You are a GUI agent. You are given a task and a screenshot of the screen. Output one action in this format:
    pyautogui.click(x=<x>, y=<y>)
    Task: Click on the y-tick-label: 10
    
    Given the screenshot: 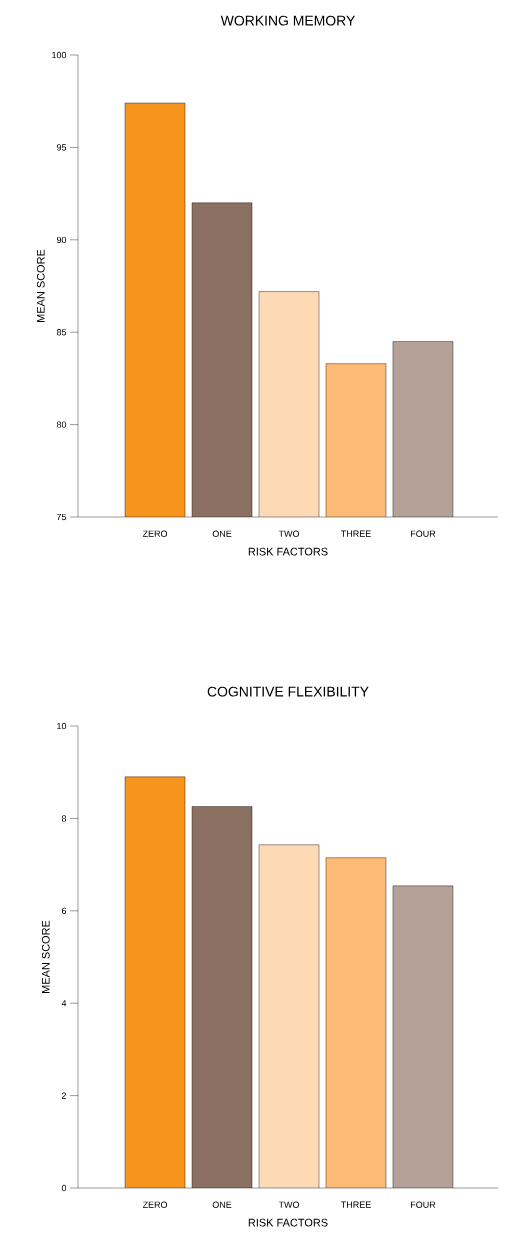 What is the action you would take?
    pyautogui.click(x=62, y=726)
    